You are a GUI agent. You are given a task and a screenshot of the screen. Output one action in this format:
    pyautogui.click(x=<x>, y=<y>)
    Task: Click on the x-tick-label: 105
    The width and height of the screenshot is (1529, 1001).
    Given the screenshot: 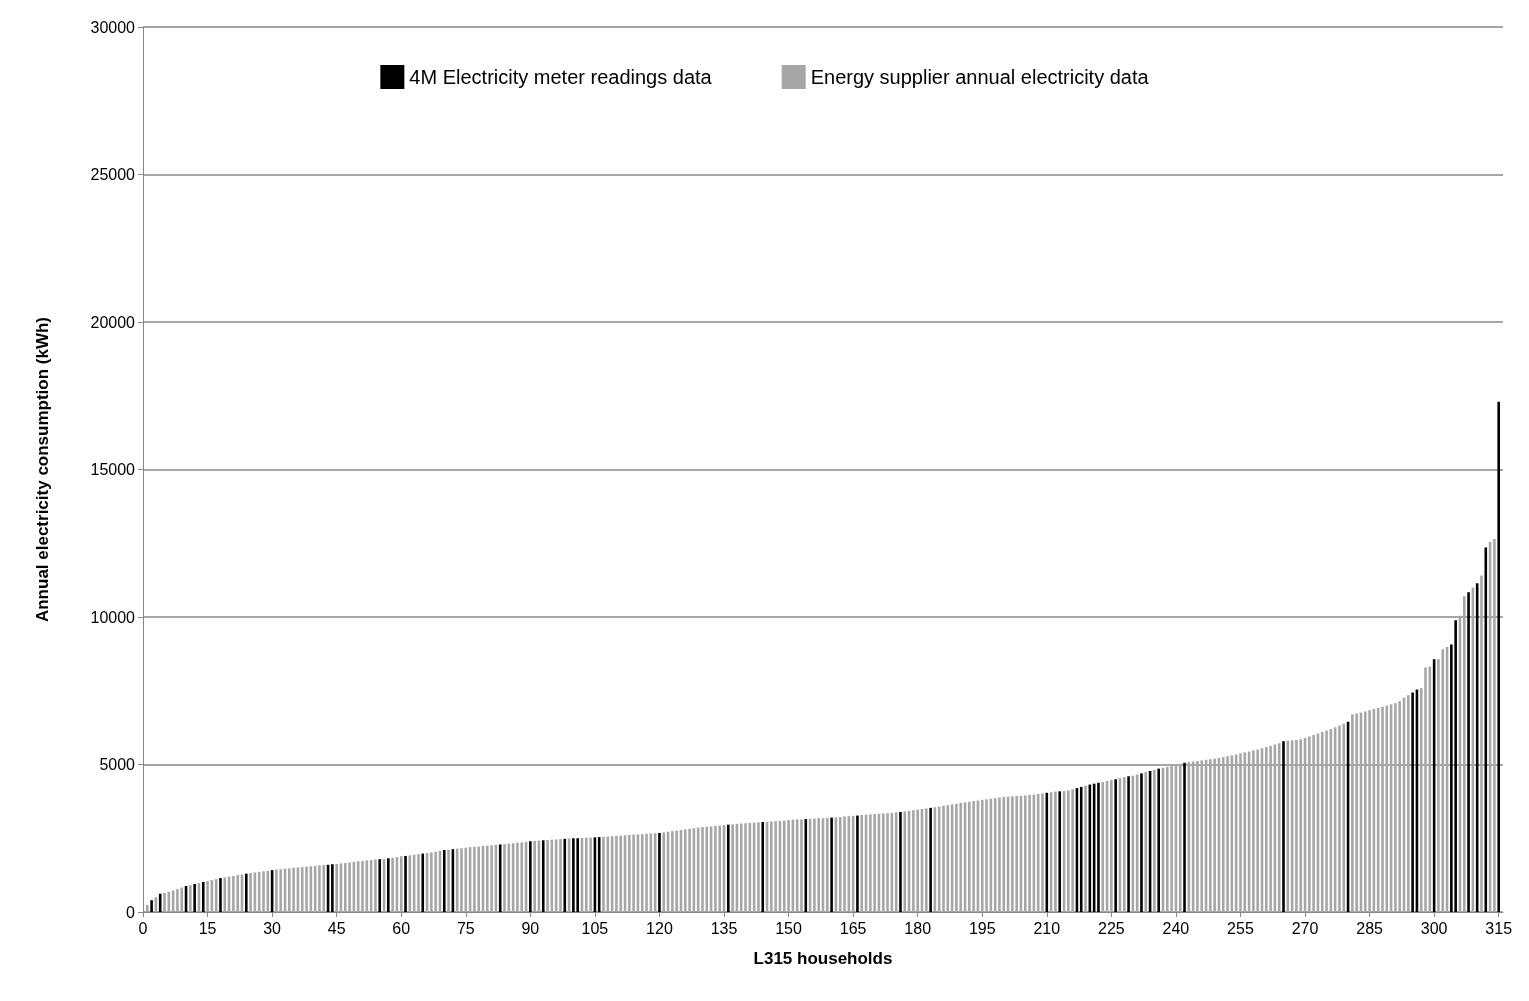 What is the action you would take?
    pyautogui.click(x=595, y=928)
    